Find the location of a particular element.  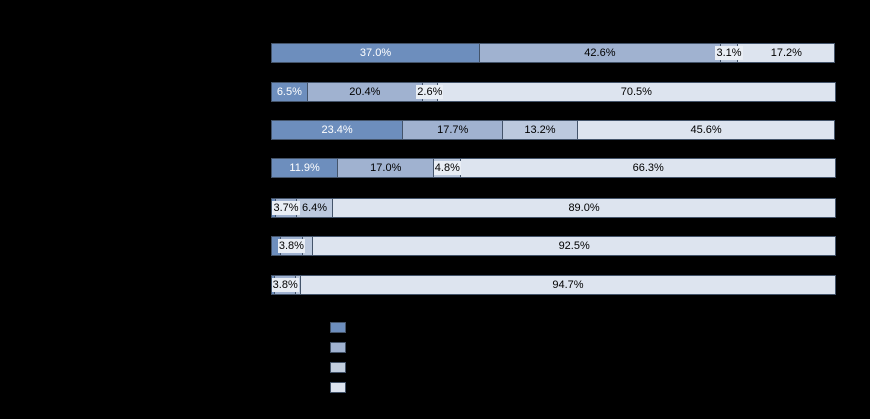

bar-segment: 3.7% is located at coordinates (286, 208).